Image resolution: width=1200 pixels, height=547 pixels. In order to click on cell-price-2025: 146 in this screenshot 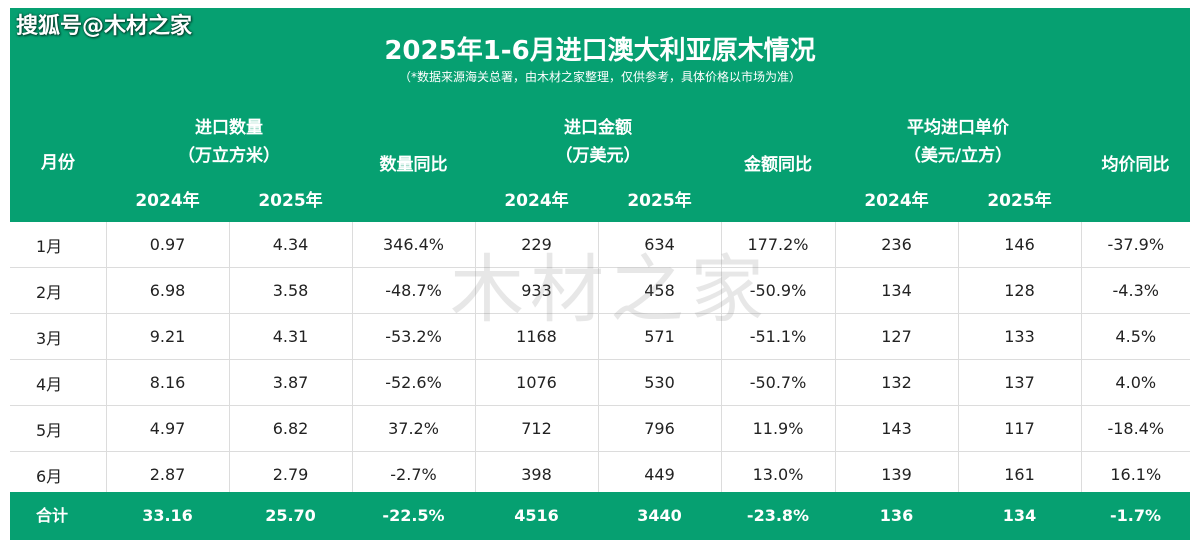, I will do `click(1020, 245)`.